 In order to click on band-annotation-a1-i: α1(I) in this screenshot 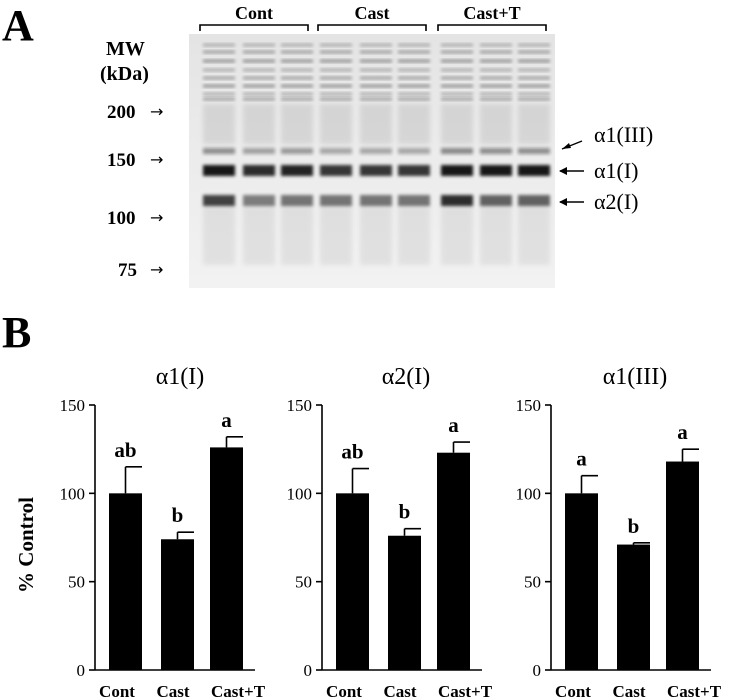, I will do `click(599, 170)`.